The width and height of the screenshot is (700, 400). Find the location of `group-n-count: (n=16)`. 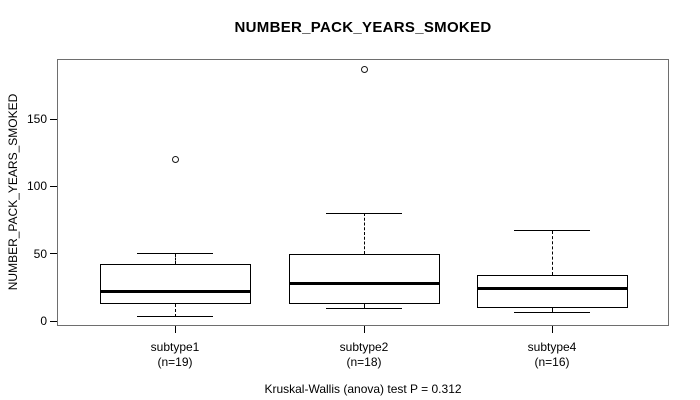

group-n-count: (n=16) is located at coordinates (552, 362).